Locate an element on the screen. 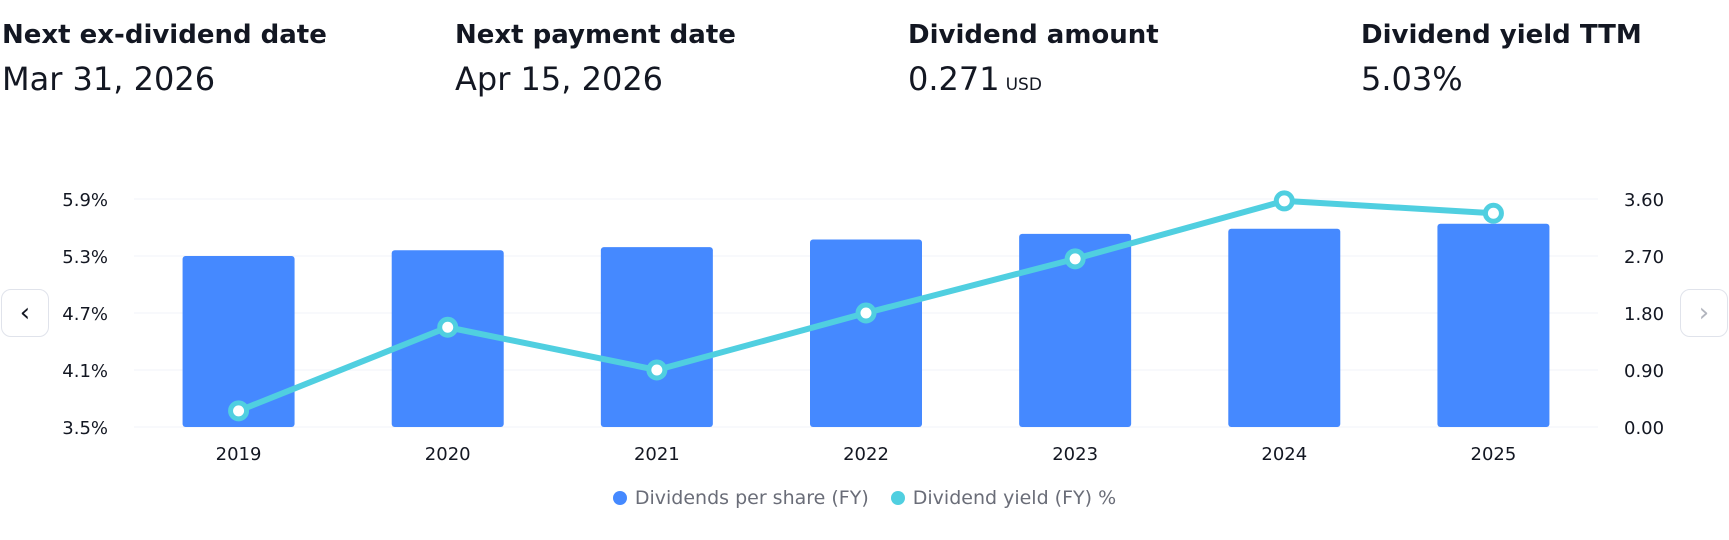 The image size is (1729, 540). legend-dot-yield is located at coordinates (897, 498).